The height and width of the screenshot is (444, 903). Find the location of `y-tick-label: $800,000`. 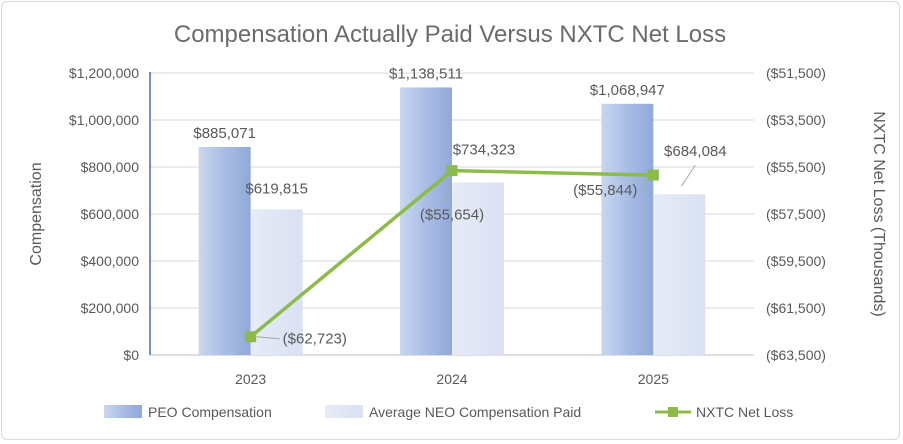

y-tick-label: $800,000 is located at coordinates (110, 167).